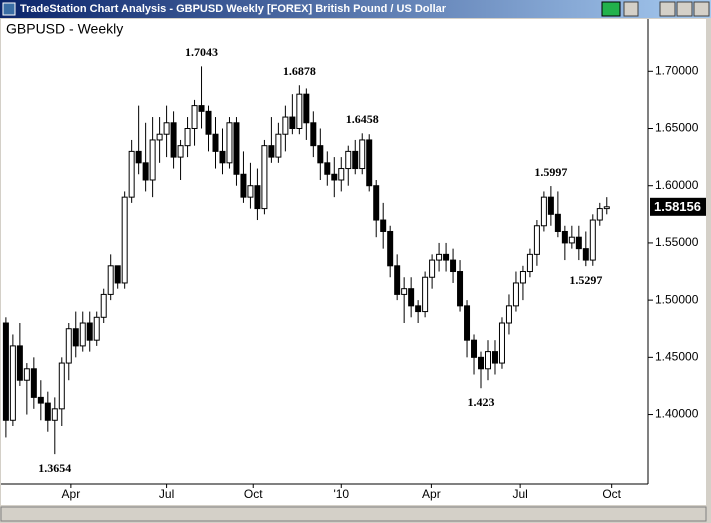 This screenshot has width=711, height=523. What do you see at coordinates (677, 242) in the screenshot?
I see `y-tick-label: 1.55000` at bounding box center [677, 242].